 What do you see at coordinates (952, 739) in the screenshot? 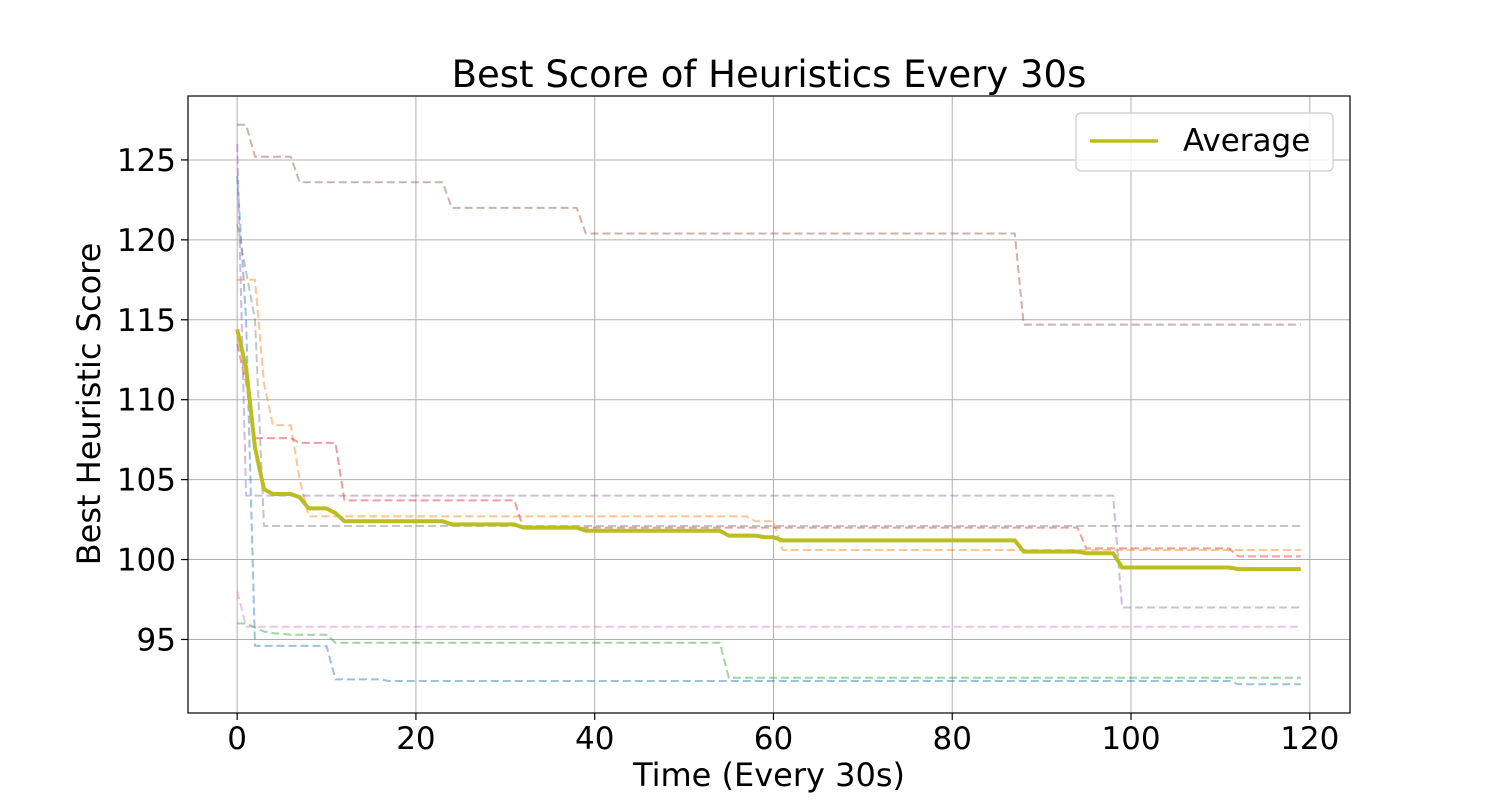
I see `x-tick-label: 80` at bounding box center [952, 739].